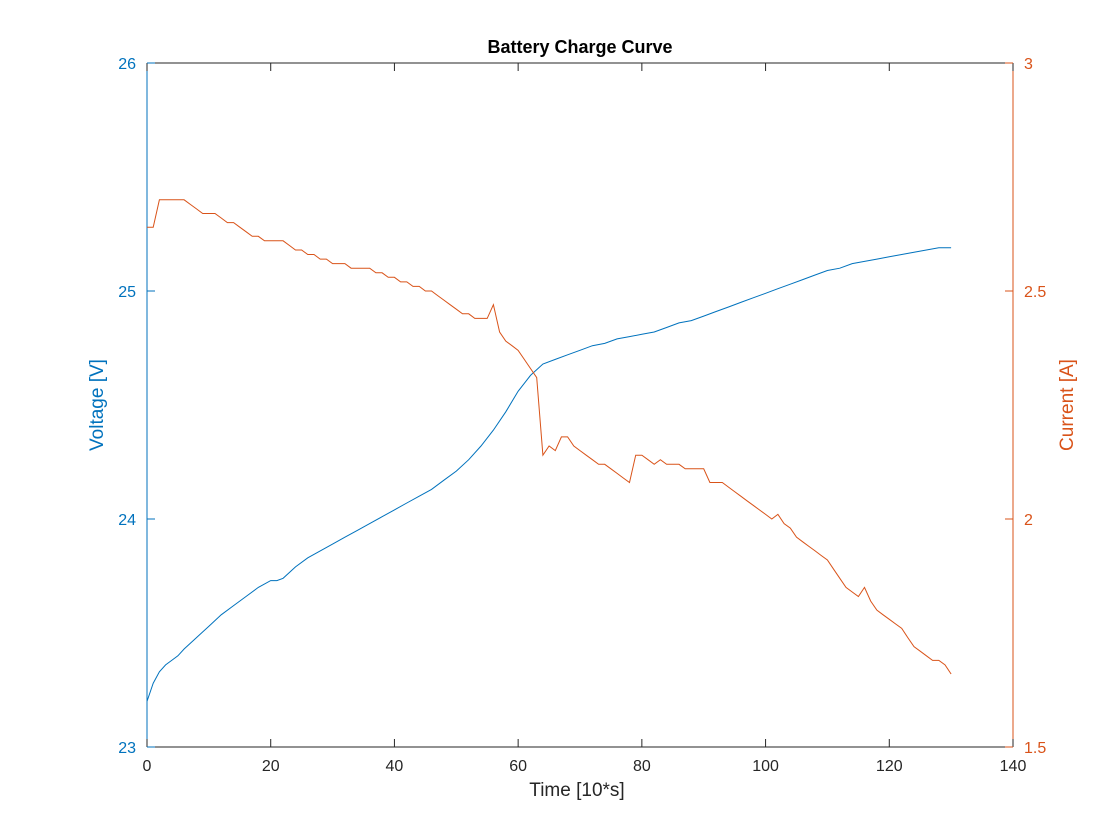 The width and height of the screenshot is (1120, 840). I want to click on x-tick-label: 20, so click(271, 766).